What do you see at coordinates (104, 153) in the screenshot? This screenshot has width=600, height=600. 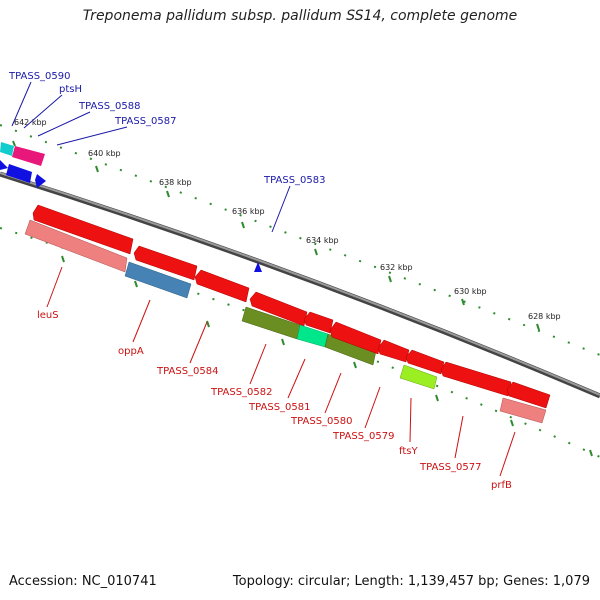 I see `ruler-label: 640 kbp` at bounding box center [104, 153].